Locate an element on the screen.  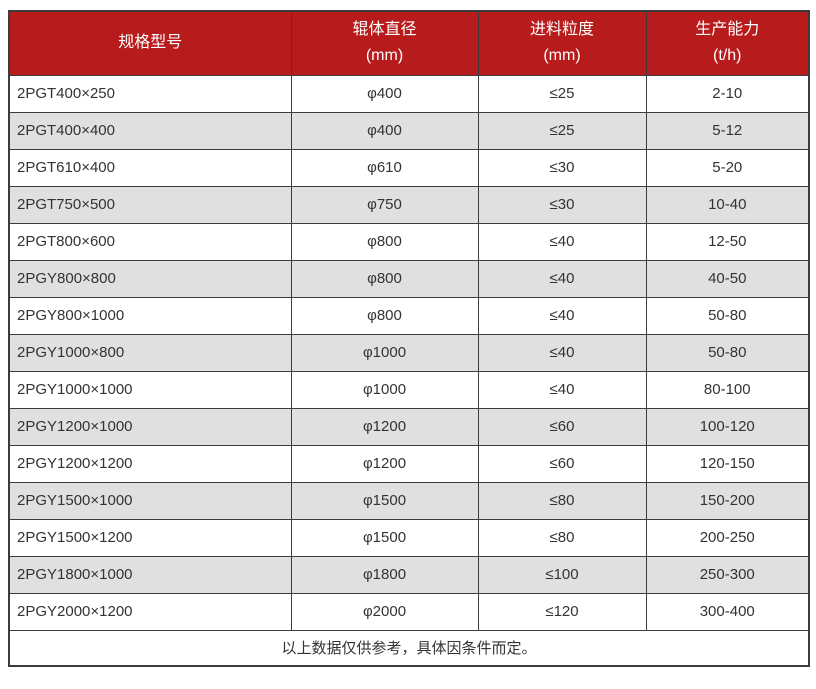
roller-diameter-cell: φ750 is located at coordinates (384, 204).